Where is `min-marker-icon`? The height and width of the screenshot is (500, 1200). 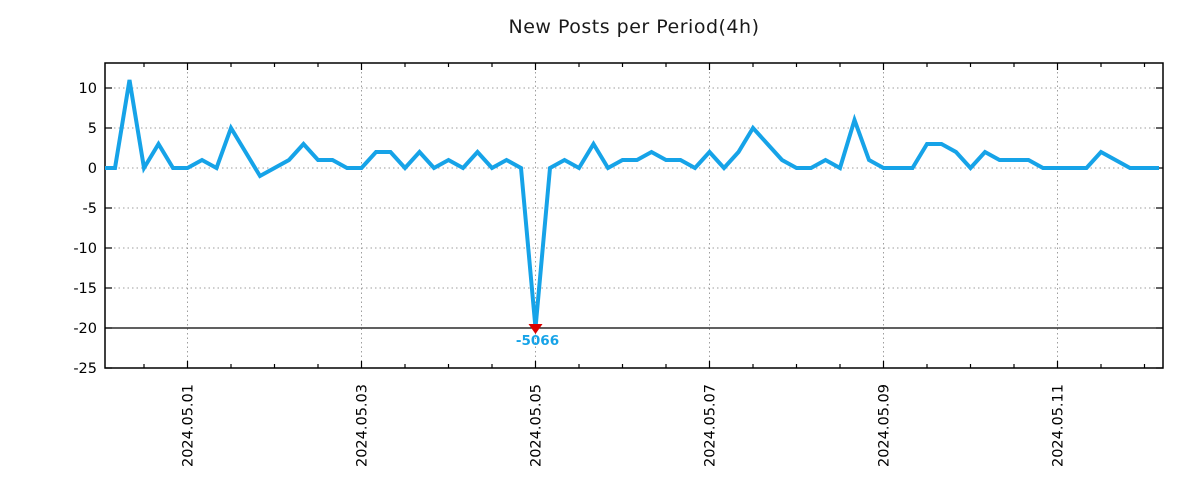
min-marker-icon is located at coordinates (535, 329).